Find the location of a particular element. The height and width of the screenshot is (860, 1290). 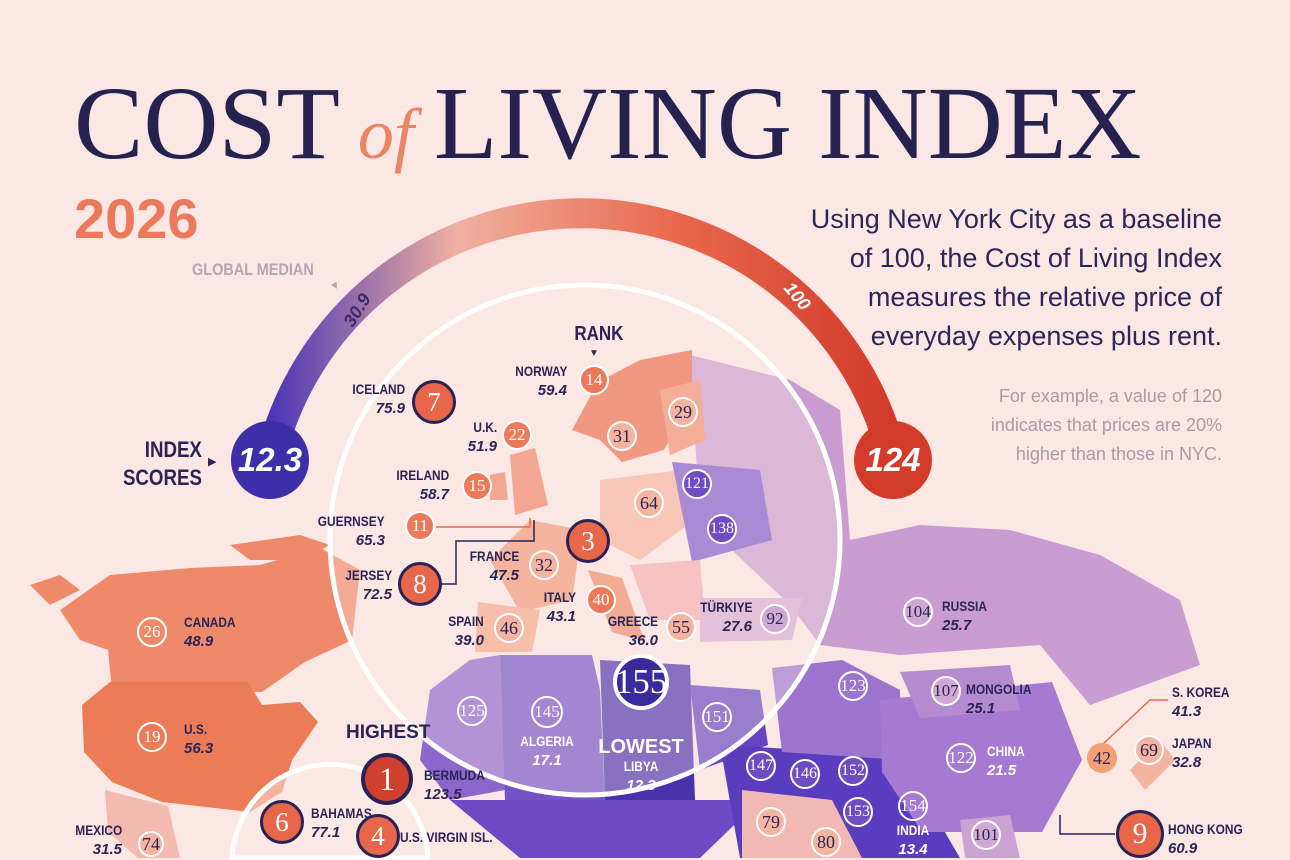

rank-badge-r151: 151 is located at coordinates (717, 717).